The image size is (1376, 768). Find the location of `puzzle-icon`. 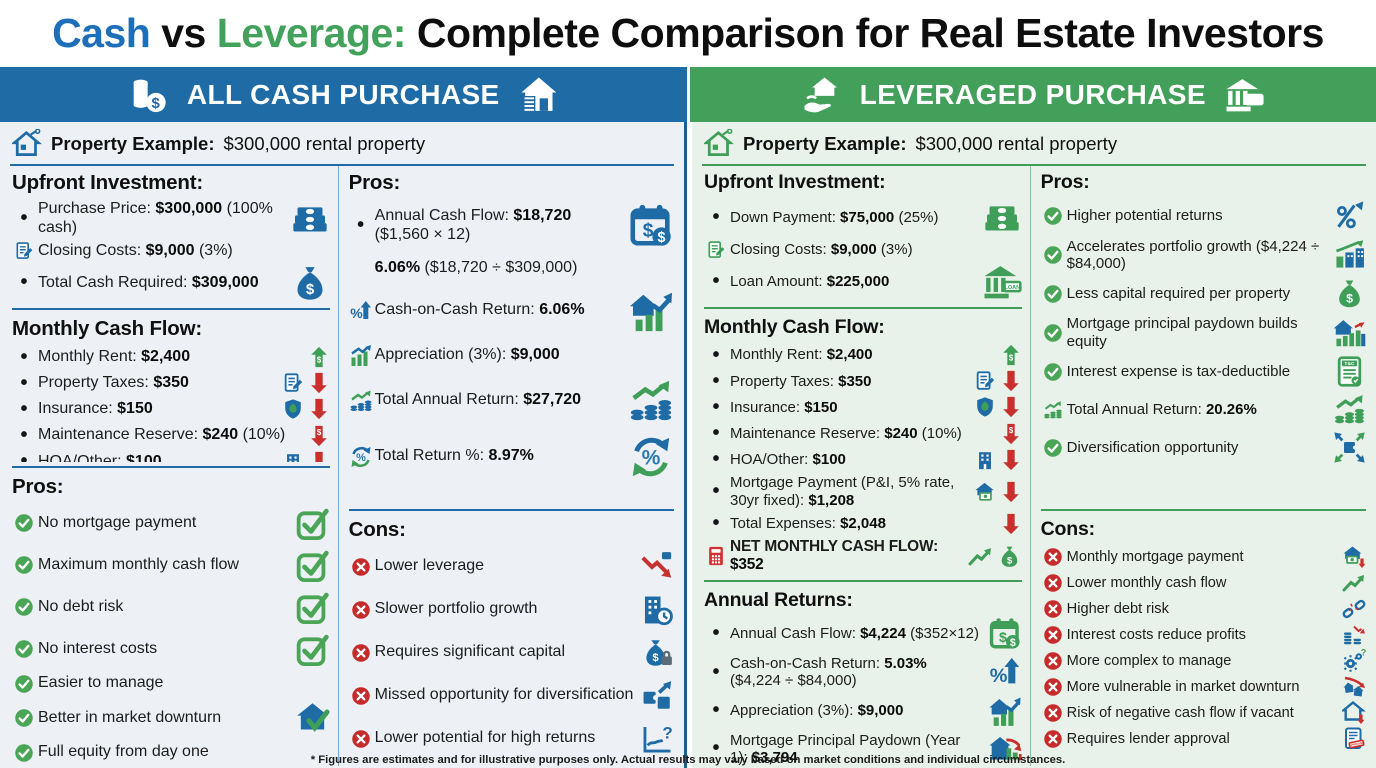

puzzle-icon is located at coordinates (657, 696).